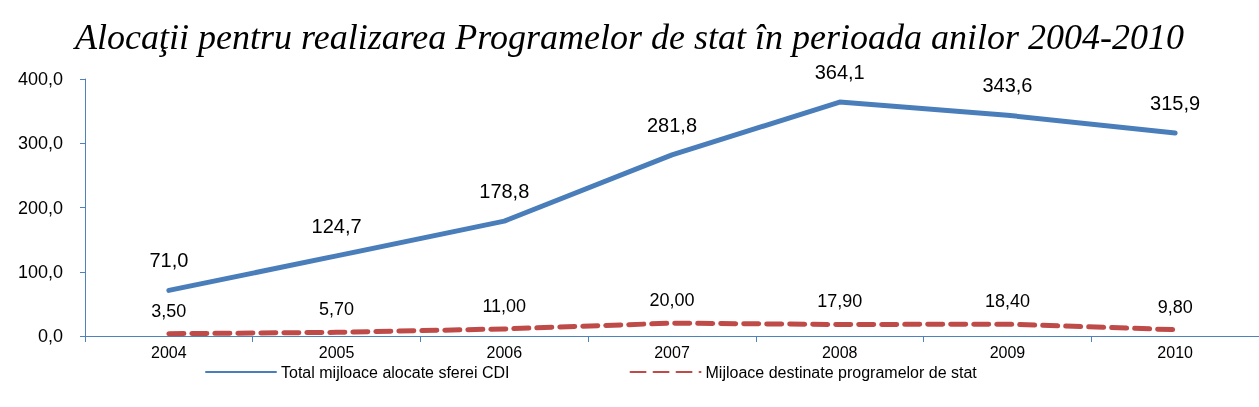 The image size is (1259, 407). What do you see at coordinates (841, 372) in the screenshot?
I see `legend-label: Mijloace destinate programelor de stat` at bounding box center [841, 372].